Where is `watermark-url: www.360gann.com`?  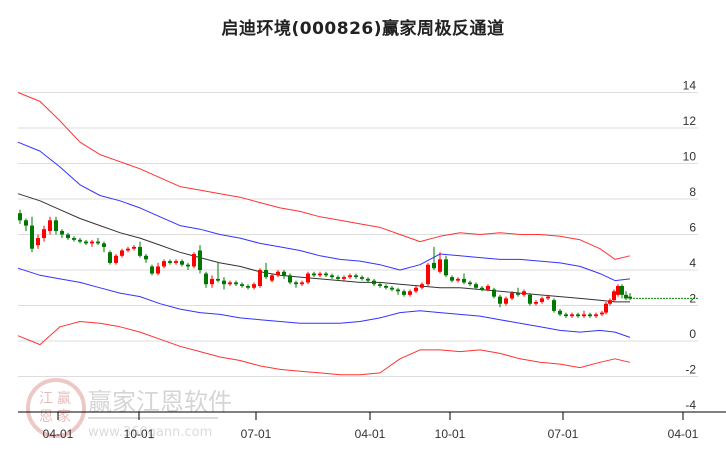 watermark-url: www.360gann.com is located at coordinates (150, 432).